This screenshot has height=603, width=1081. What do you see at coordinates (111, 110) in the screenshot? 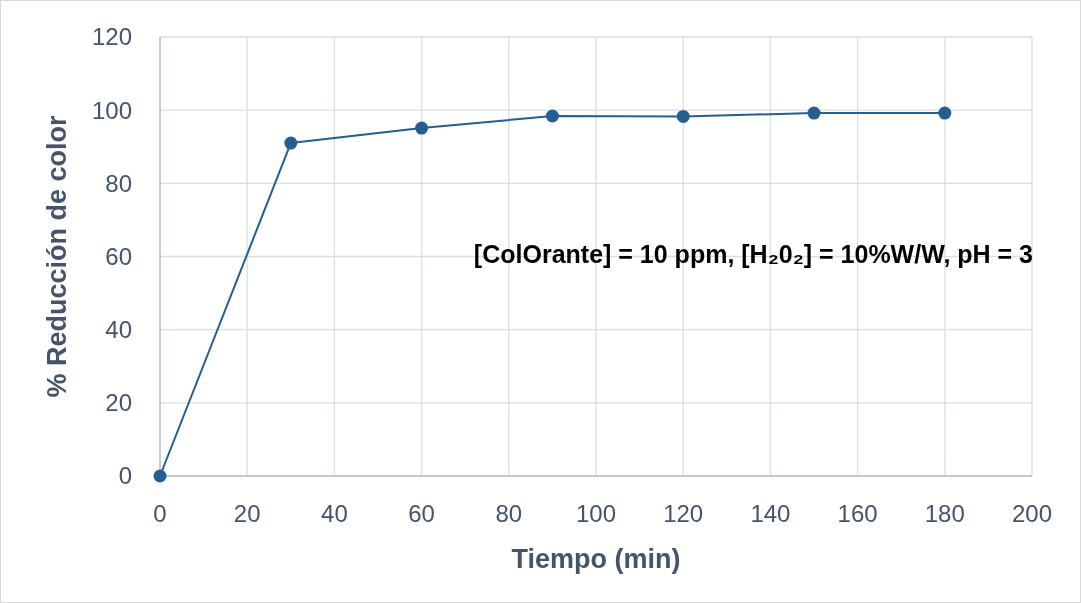
I see `y-tick-label: 100` at bounding box center [111, 110].